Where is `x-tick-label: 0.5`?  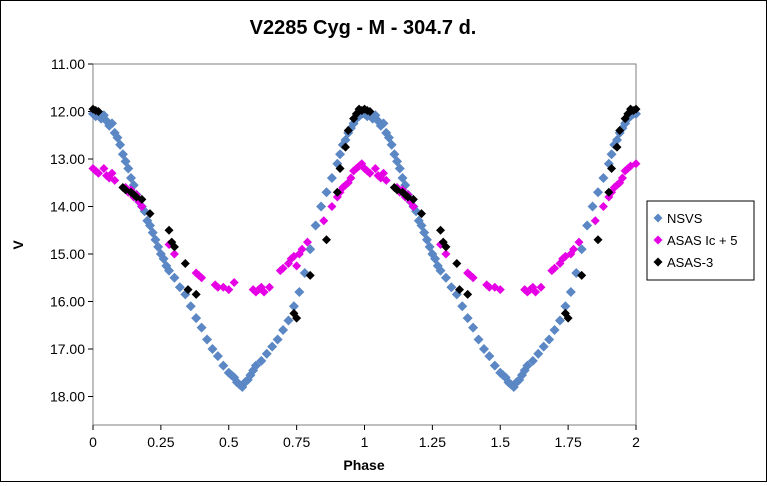
x-tick-label: 0.5 is located at coordinates (229, 442).